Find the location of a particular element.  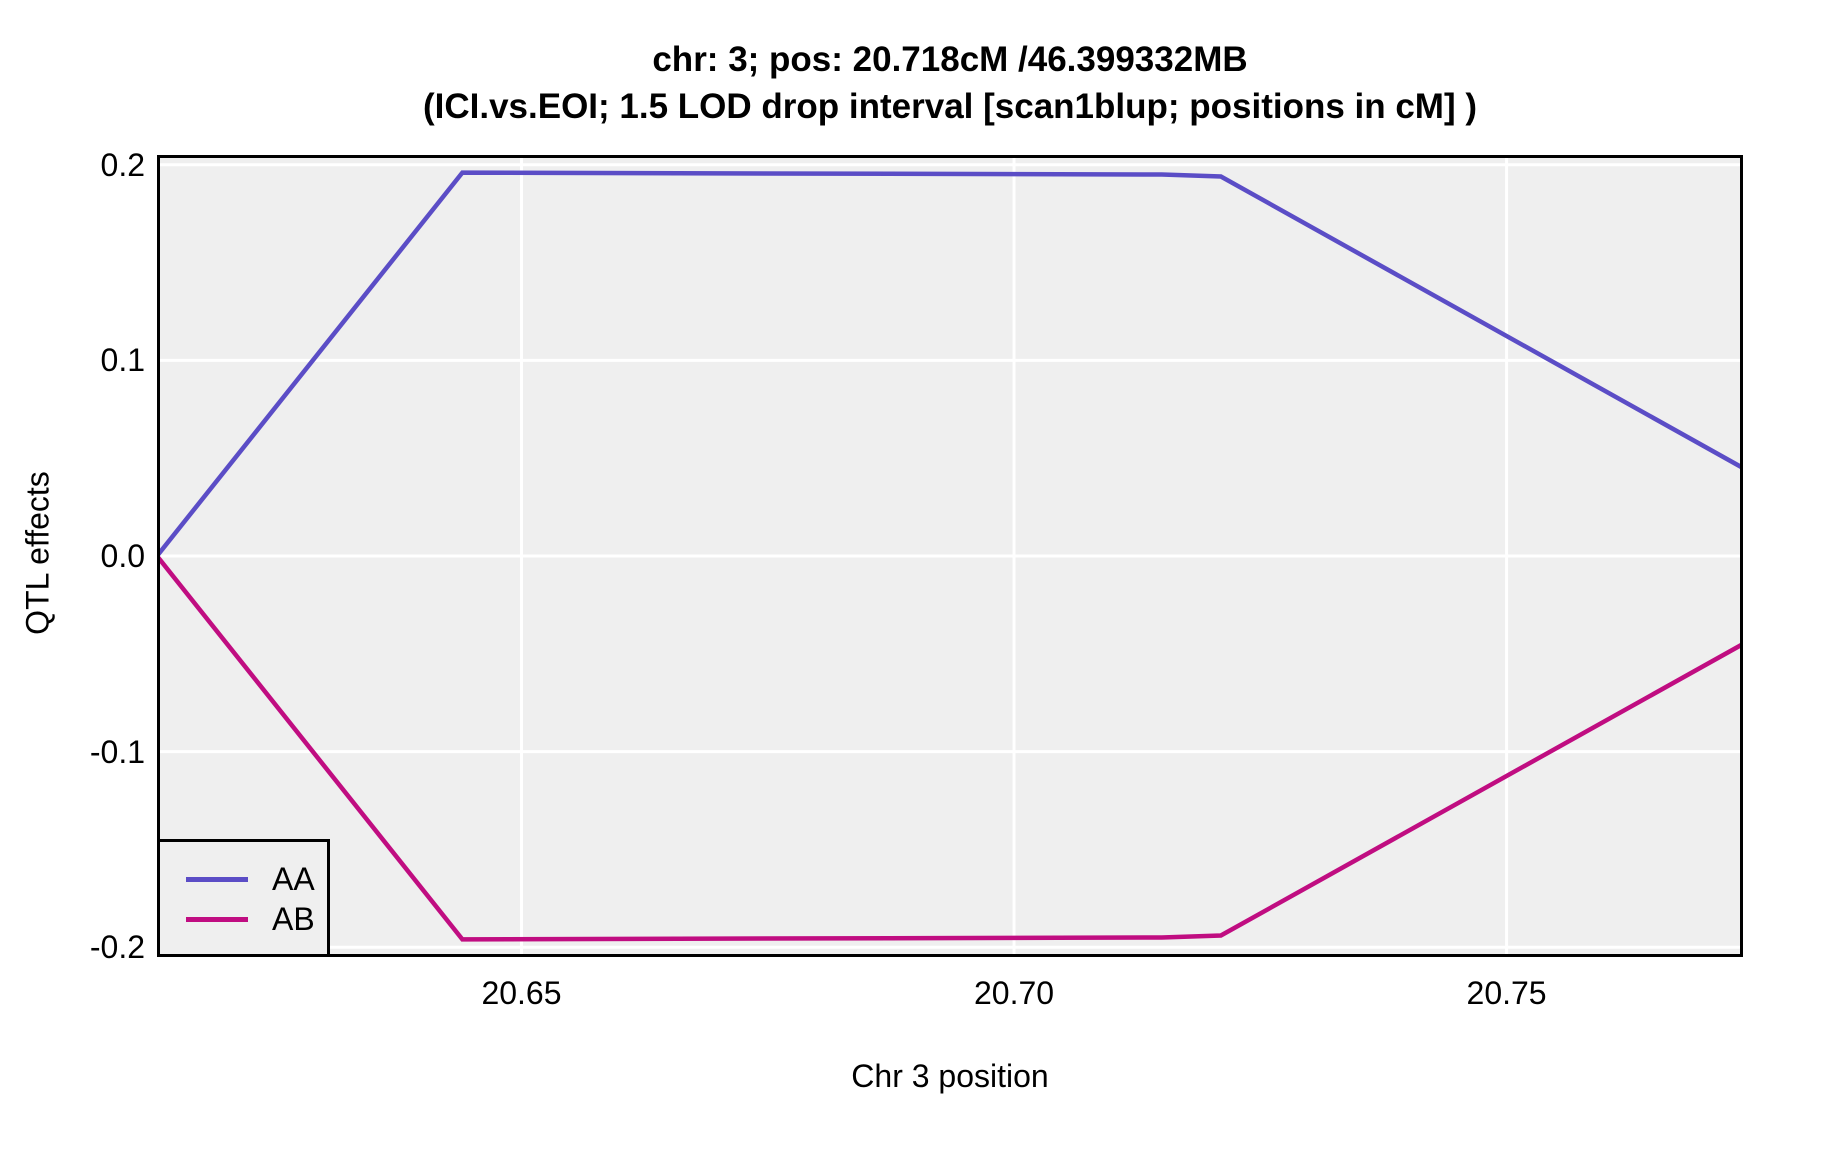

legend-item-aa: AA is located at coordinates (243, 879).